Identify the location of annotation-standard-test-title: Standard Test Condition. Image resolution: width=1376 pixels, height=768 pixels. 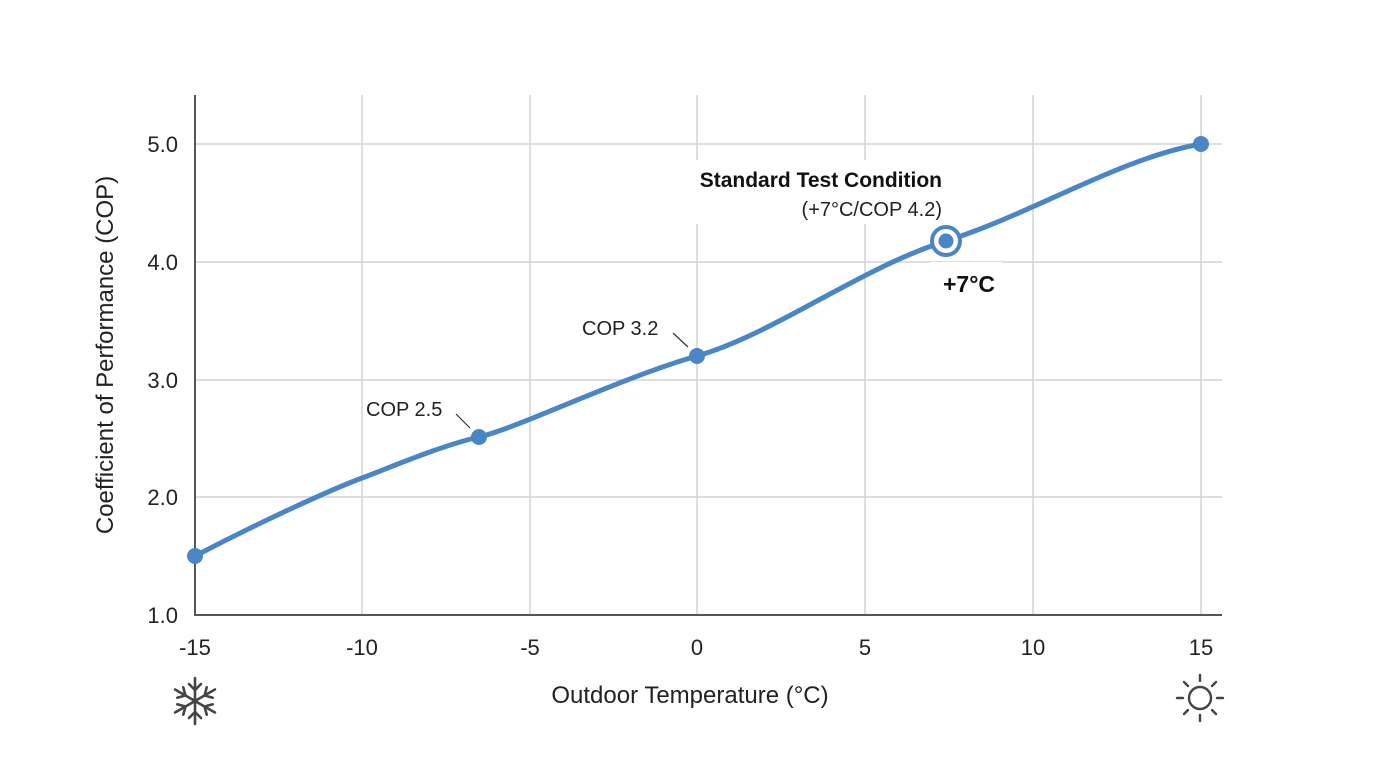
(821, 180).